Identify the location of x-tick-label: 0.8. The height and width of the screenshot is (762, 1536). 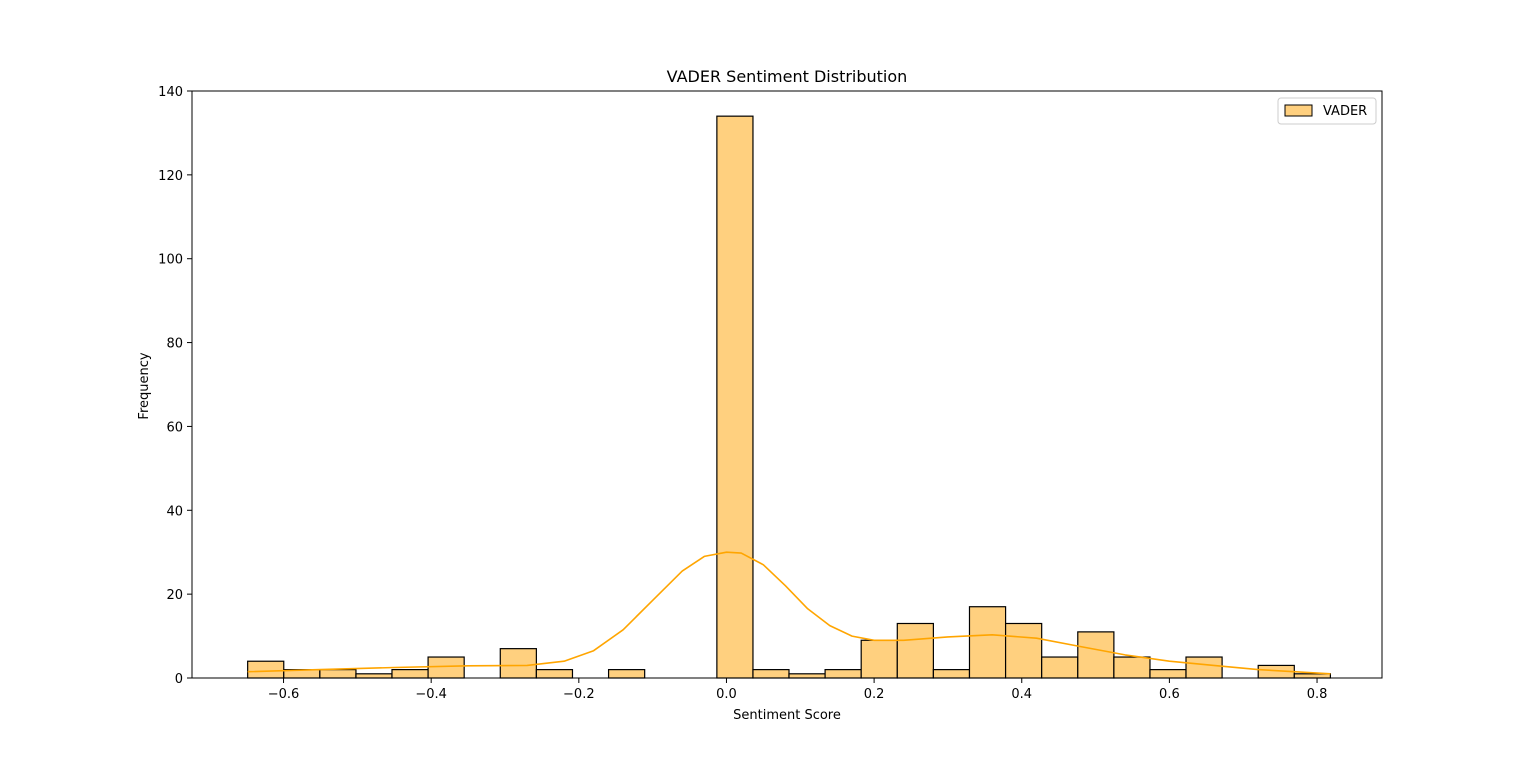
(1317, 694).